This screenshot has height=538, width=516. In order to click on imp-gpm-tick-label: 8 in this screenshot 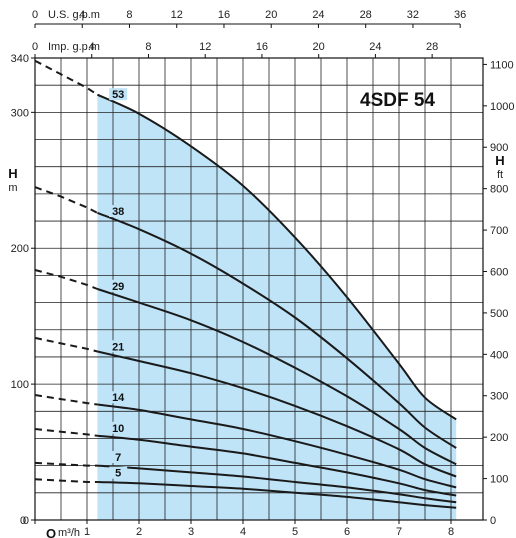, I will do `click(148, 47)`.